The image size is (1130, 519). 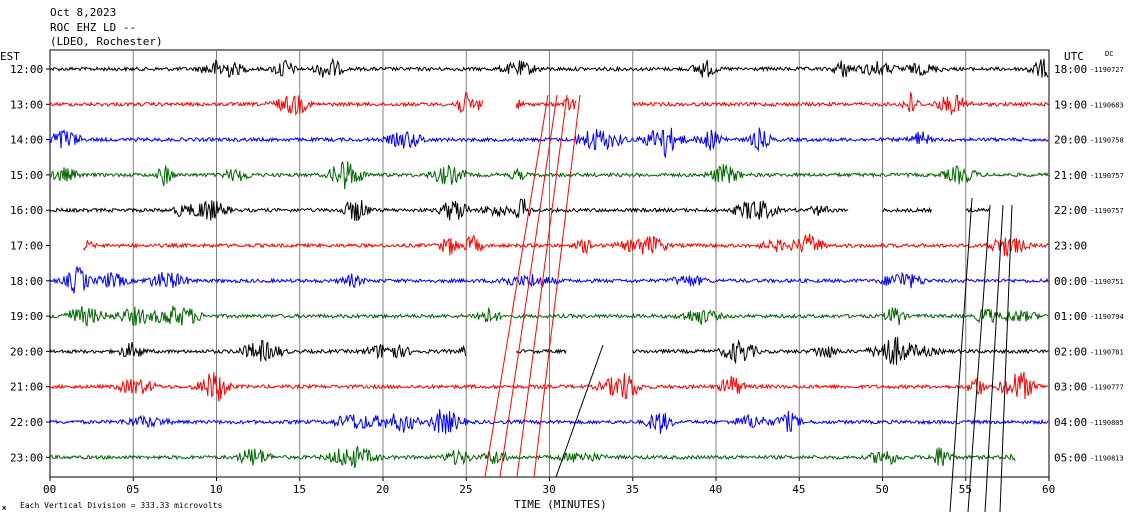 I want to click on est-hour-label: 14:00, so click(x=26, y=140).